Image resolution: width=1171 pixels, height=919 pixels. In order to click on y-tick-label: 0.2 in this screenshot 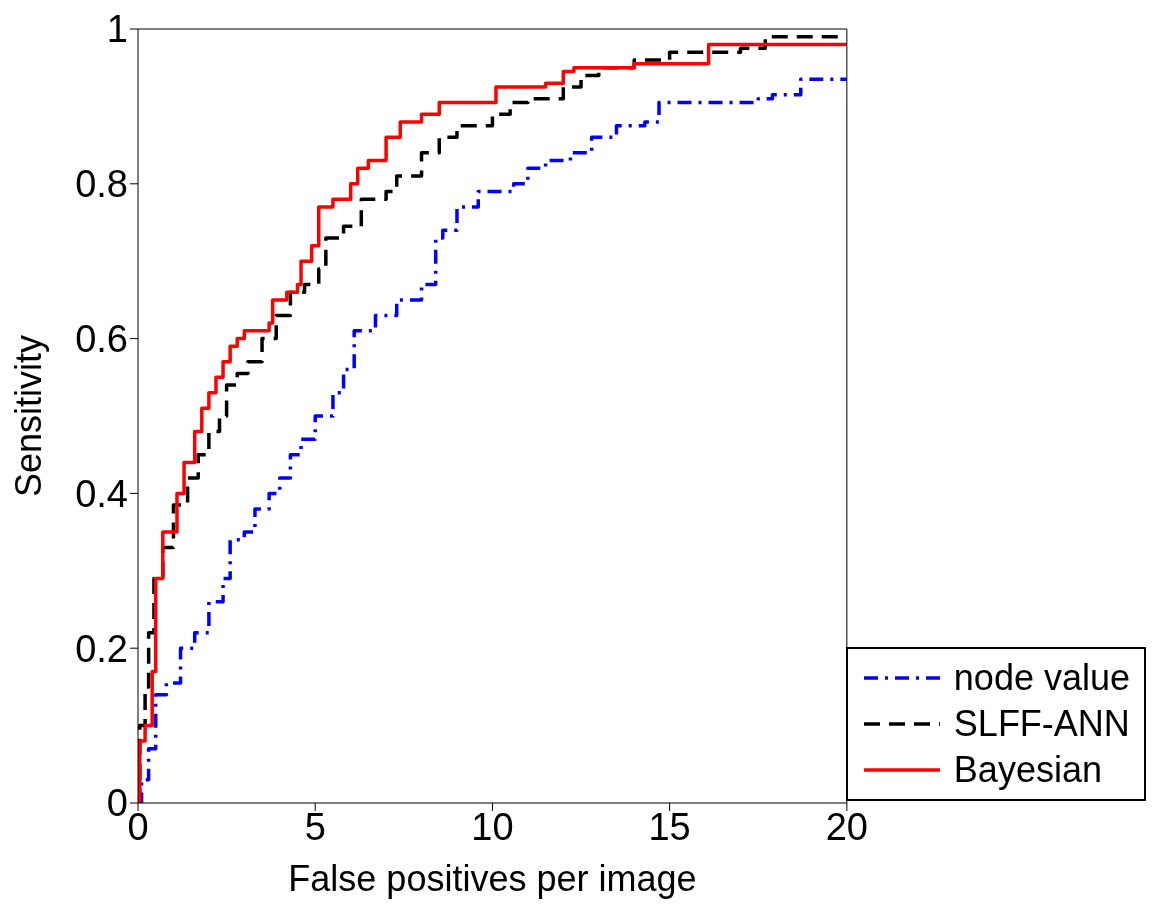, I will do `click(101, 648)`.